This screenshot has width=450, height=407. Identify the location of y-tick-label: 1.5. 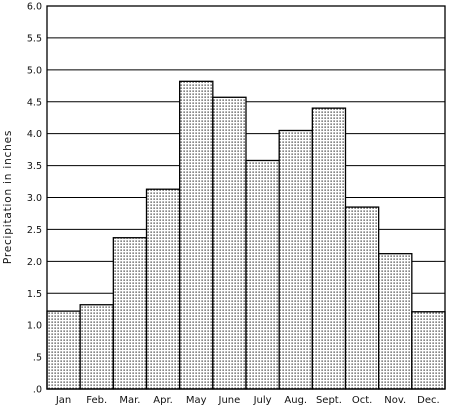
(34, 294).